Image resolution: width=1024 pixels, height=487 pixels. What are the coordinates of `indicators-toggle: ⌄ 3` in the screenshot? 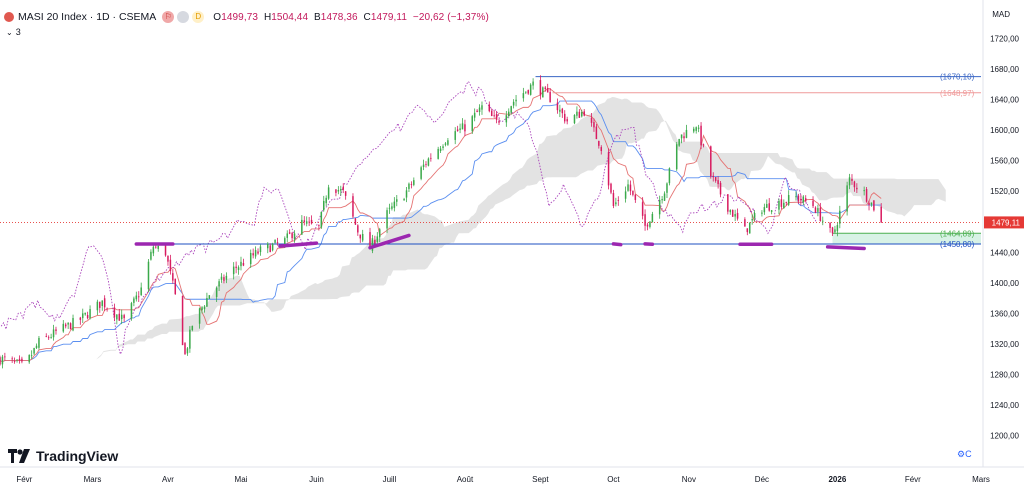 It's located at (13, 32).